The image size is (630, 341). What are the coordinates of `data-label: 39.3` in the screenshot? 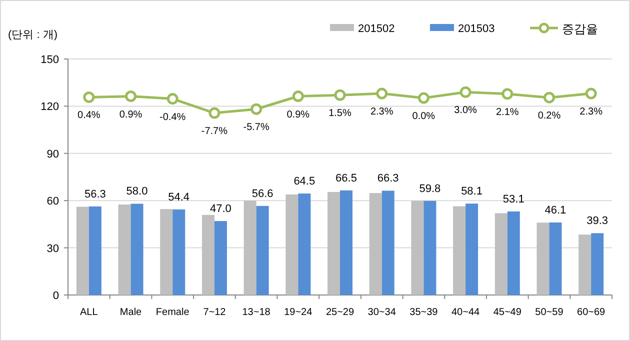 It's located at (597, 221).